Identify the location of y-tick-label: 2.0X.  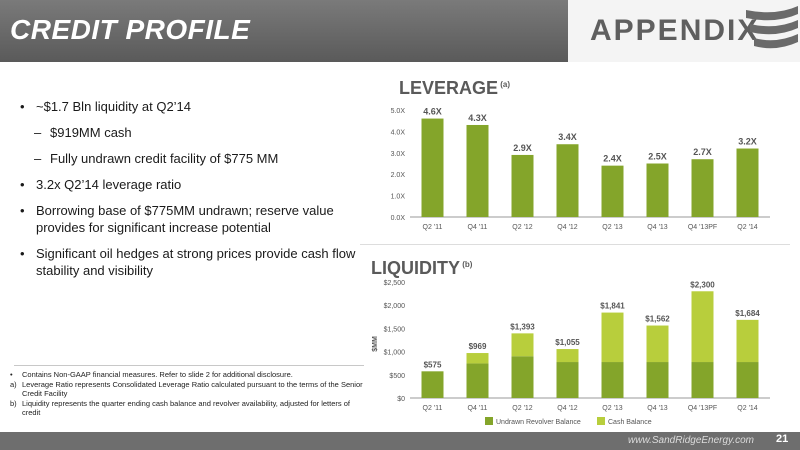
(398, 175).